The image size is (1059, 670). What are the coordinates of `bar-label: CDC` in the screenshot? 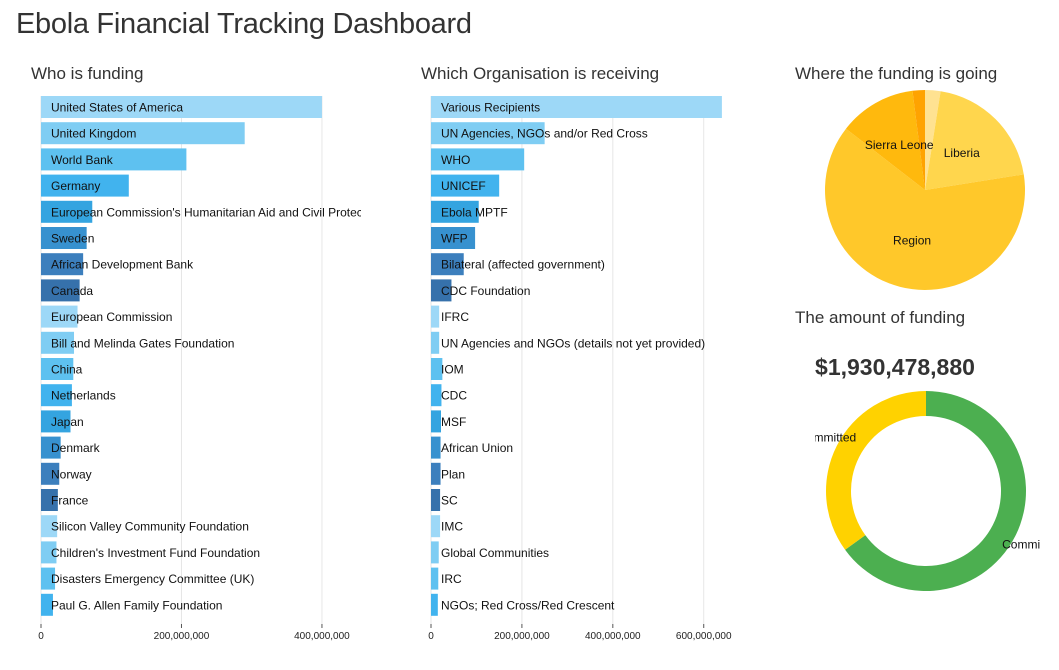 It's located at (454, 396).